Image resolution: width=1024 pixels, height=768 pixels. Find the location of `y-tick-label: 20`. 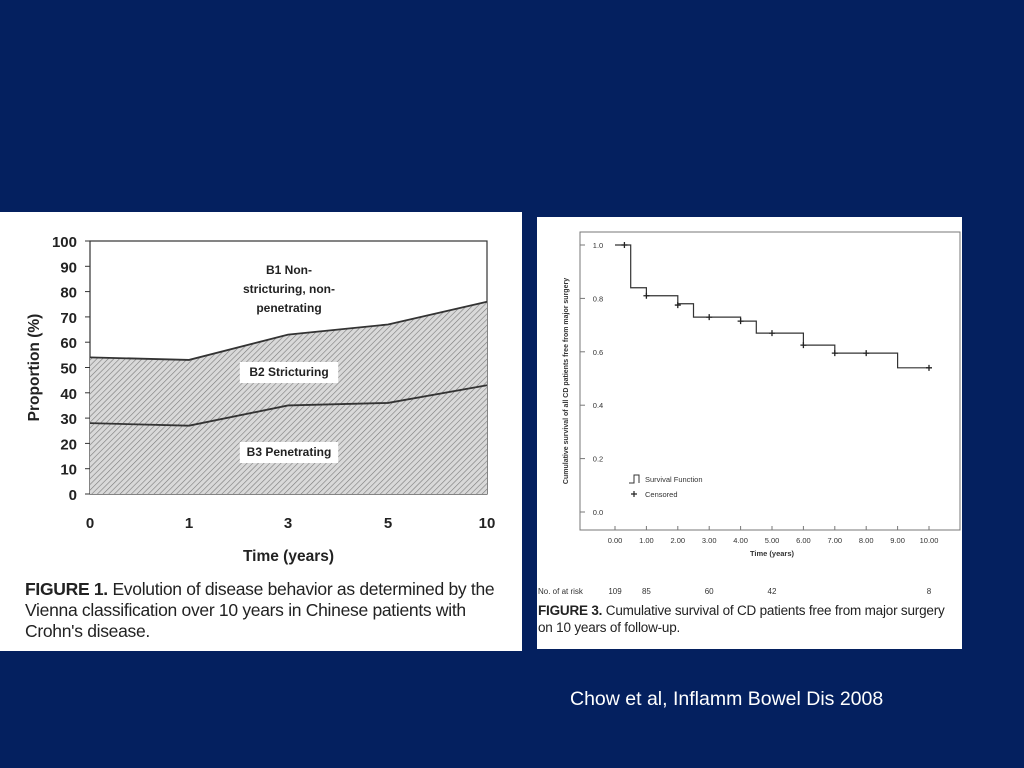

y-tick-label: 20 is located at coordinates (68, 444).